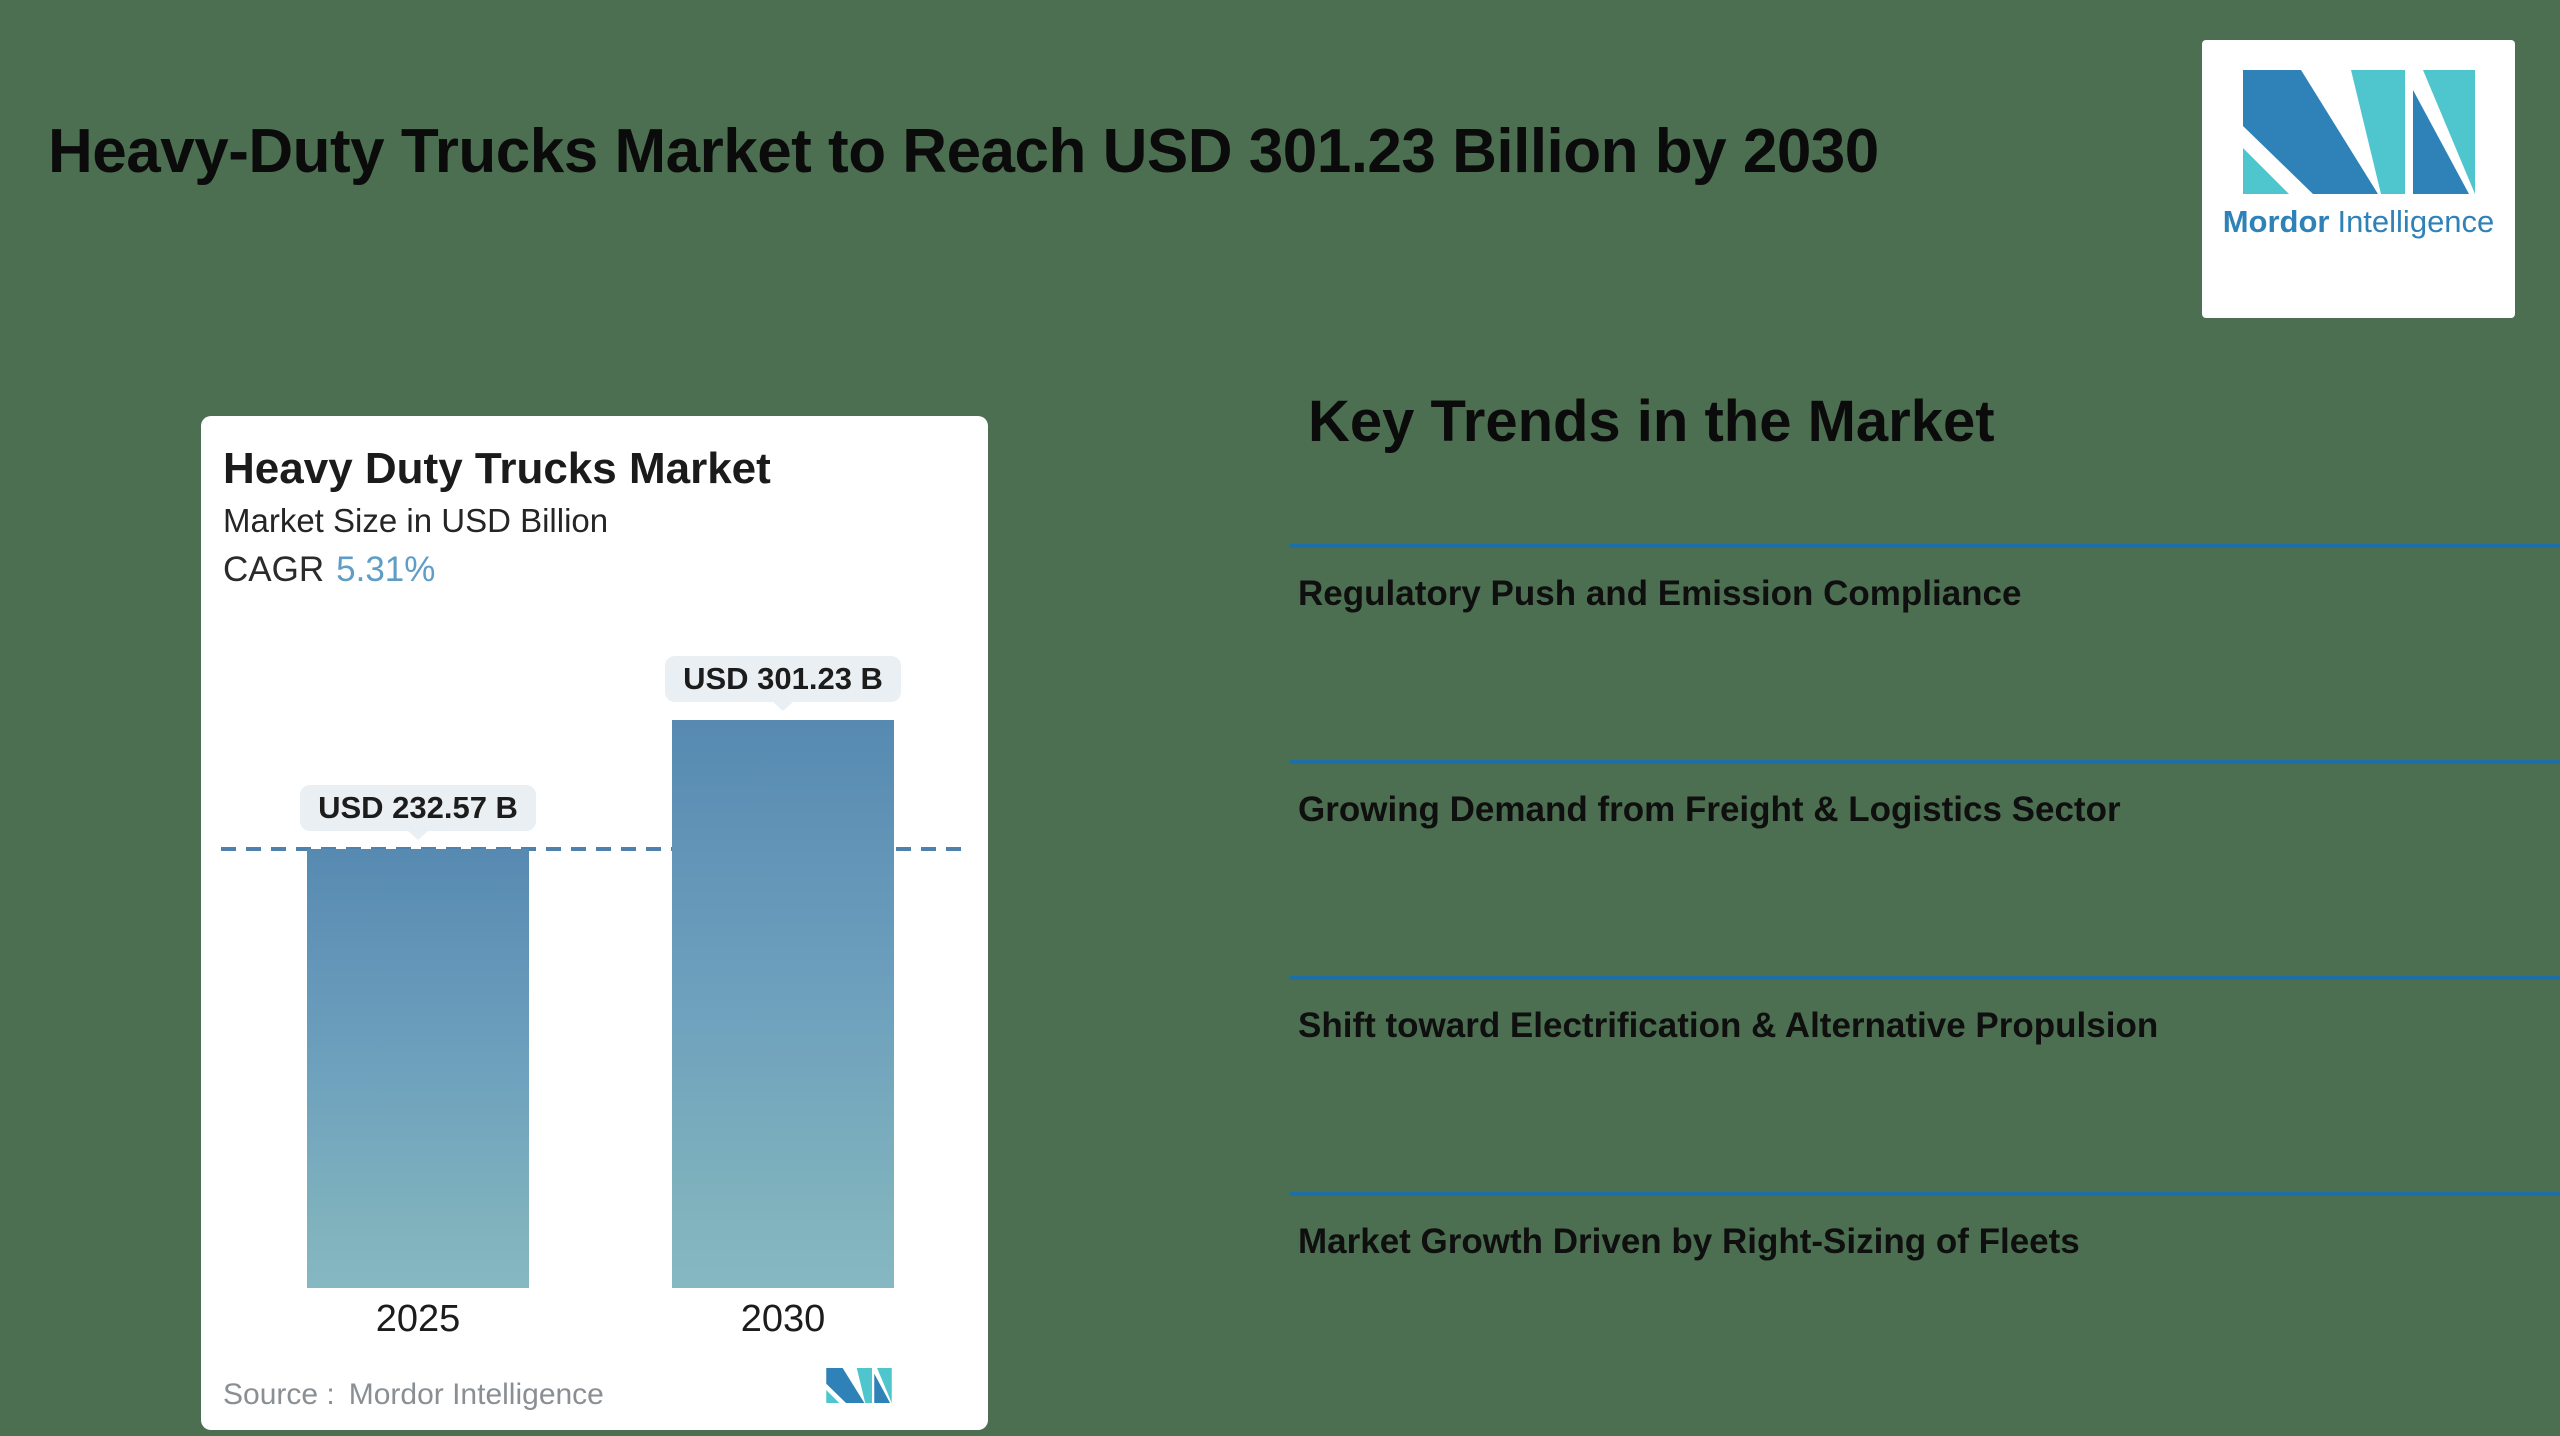  I want to click on axis-label-2030: 2030, so click(783, 1319).